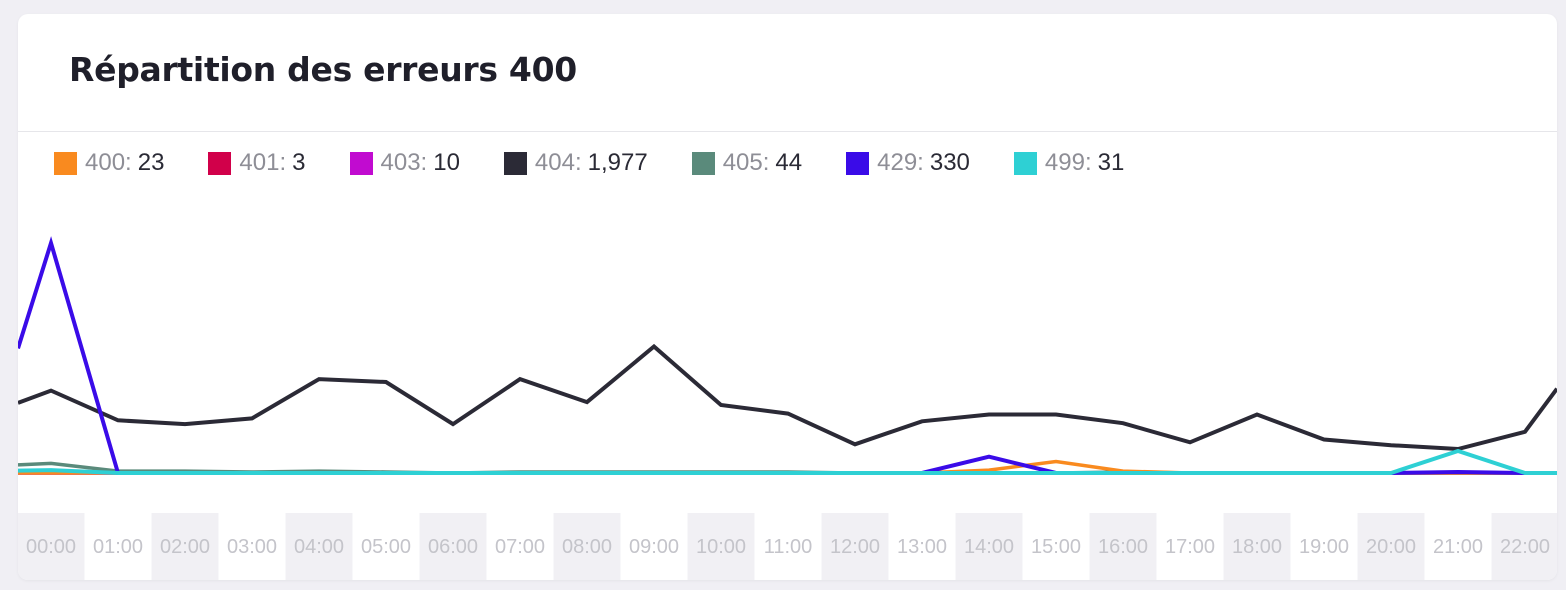 The width and height of the screenshot is (1566, 590). What do you see at coordinates (259, 162) in the screenshot?
I see `legend-code: 401` at bounding box center [259, 162].